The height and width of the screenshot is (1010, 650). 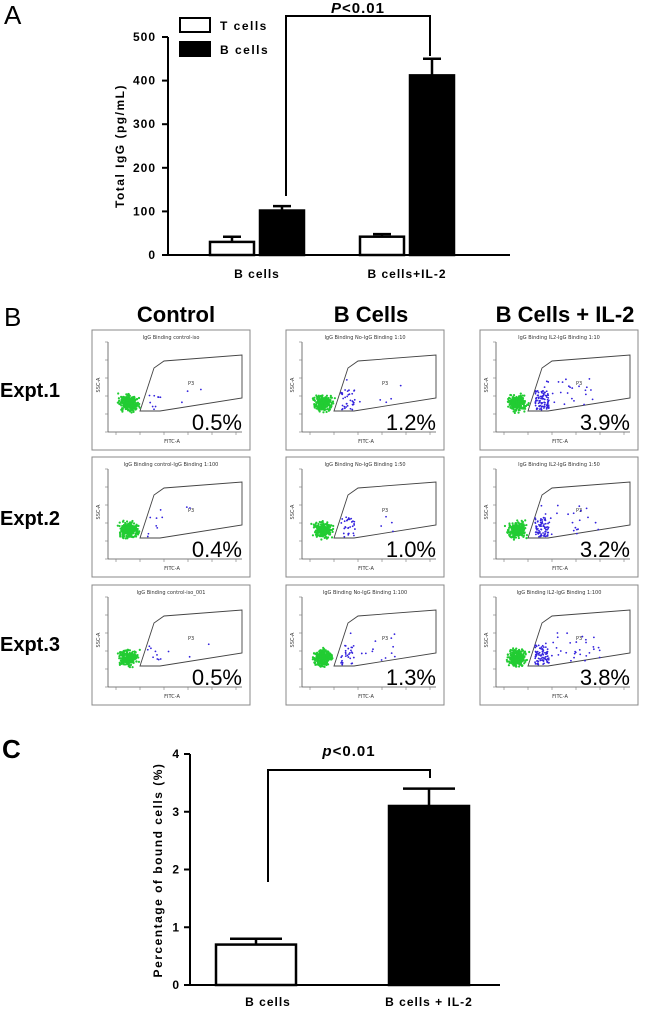 What do you see at coordinates (358, 8) in the screenshot?
I see `panel-a-significance-label: P<0.01` at bounding box center [358, 8].